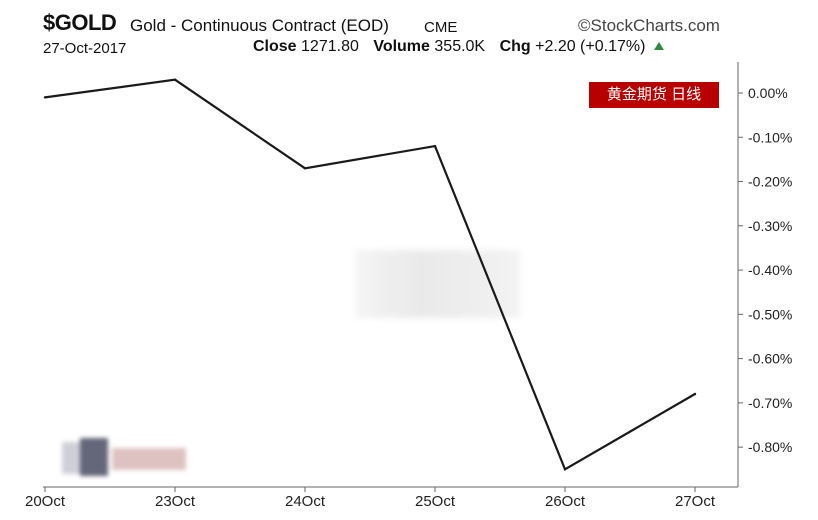 The width and height of the screenshot is (818, 520). Describe the element at coordinates (770, 137) in the screenshot. I see `y-tick-label: -0.10%` at that location.